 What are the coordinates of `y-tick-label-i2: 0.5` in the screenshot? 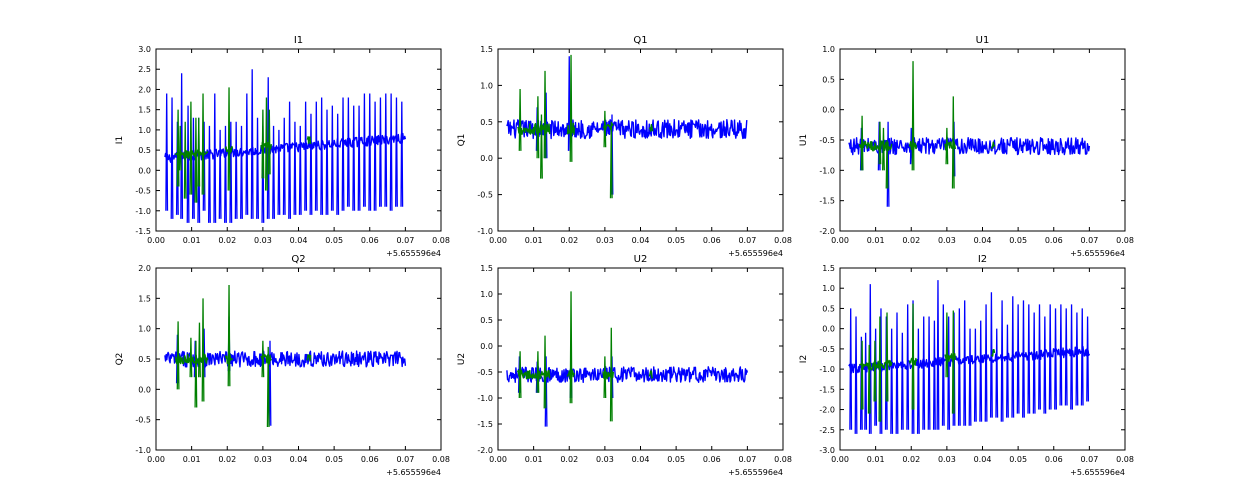 It's located at (828, 308).